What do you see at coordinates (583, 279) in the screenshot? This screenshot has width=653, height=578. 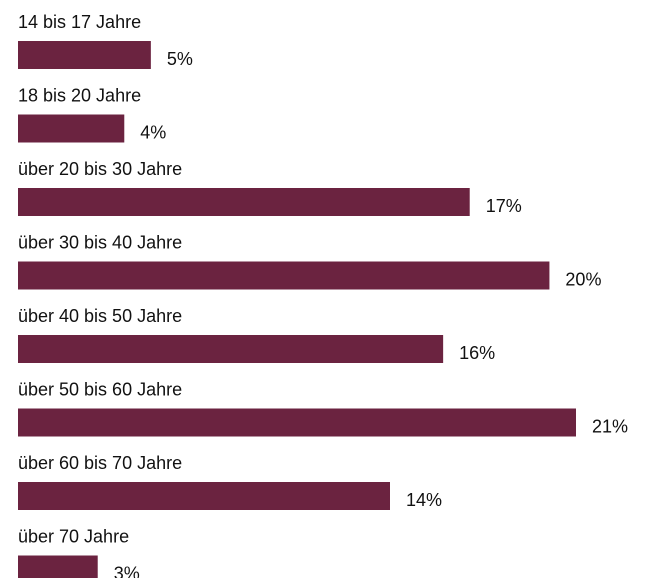 I see `value-label: 20%` at bounding box center [583, 279].